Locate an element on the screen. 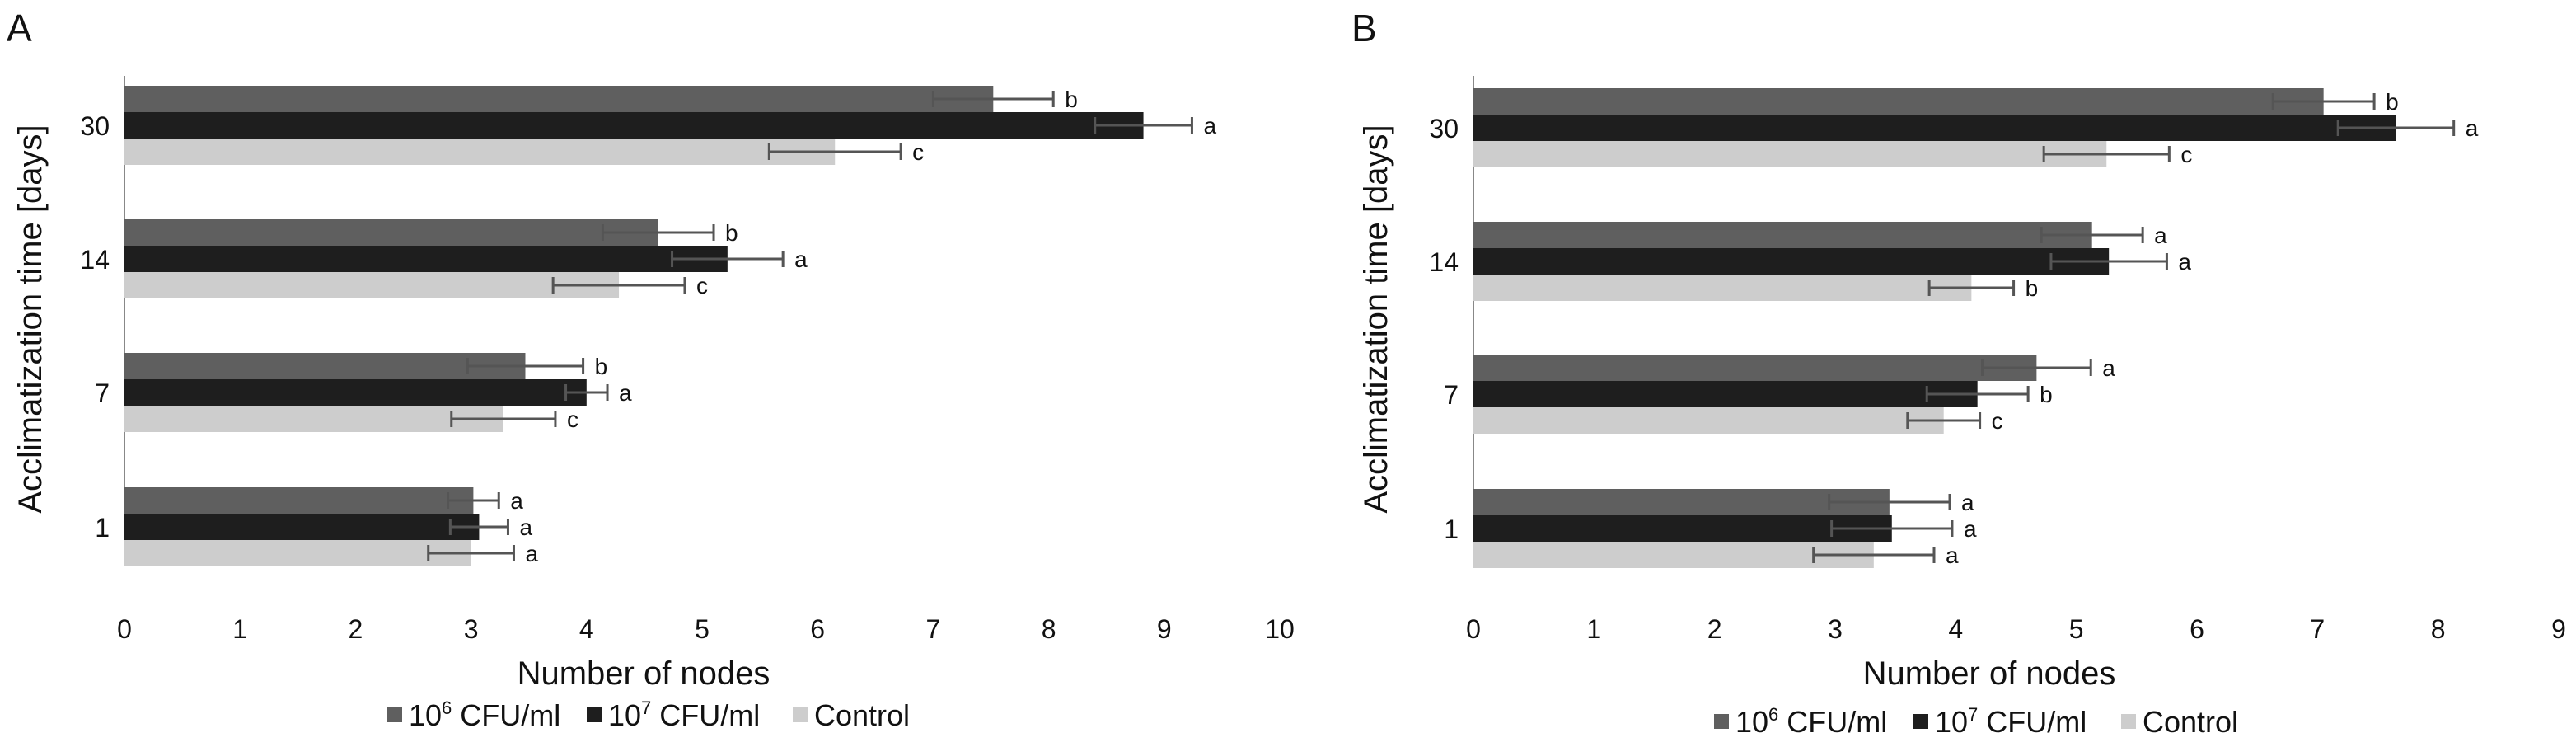 The image size is (2576, 747). x-tick-label: 5 is located at coordinates (2076, 629).